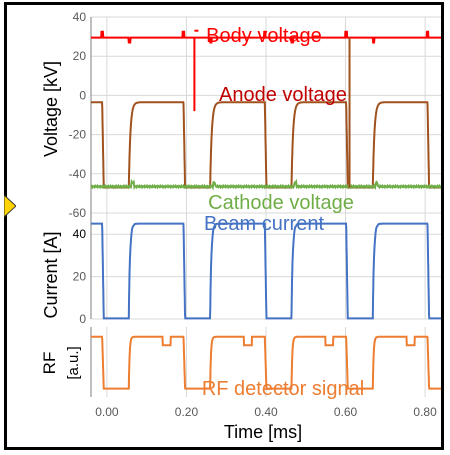  What do you see at coordinates (266, 412) in the screenshot?
I see `x-tick-label: 0.40` at bounding box center [266, 412].